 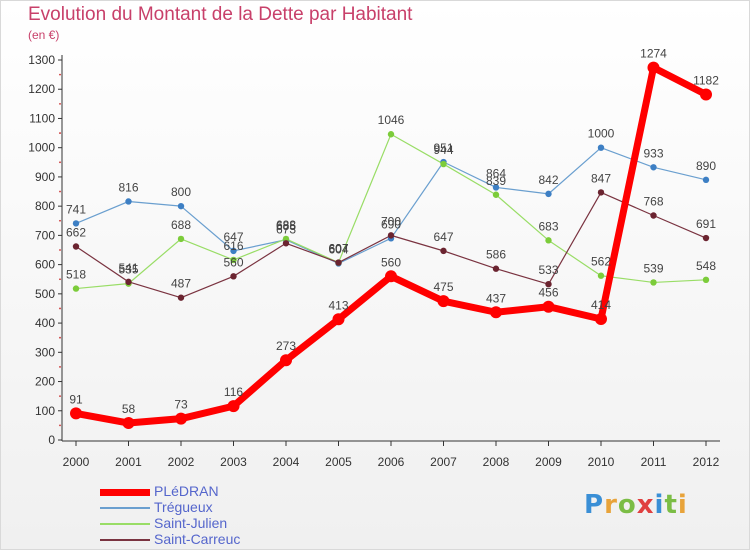 What do you see at coordinates (186, 491) in the screenshot?
I see `legend-label: PLéDRAN` at bounding box center [186, 491].